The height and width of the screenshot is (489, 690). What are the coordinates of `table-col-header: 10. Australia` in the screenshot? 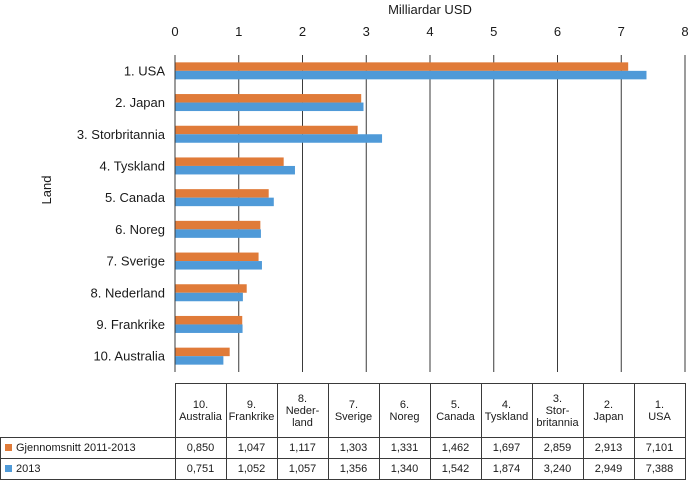 It's located at (200, 410).